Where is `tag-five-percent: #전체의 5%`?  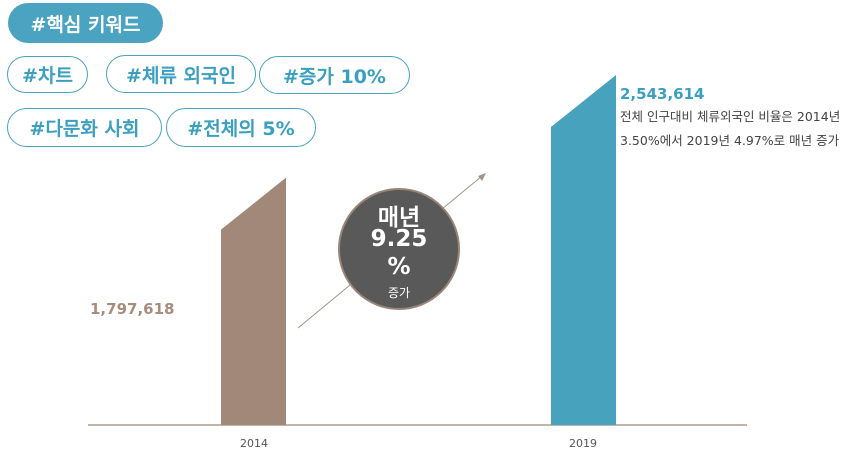 tag-five-percent: #전체의 5% is located at coordinates (241, 127).